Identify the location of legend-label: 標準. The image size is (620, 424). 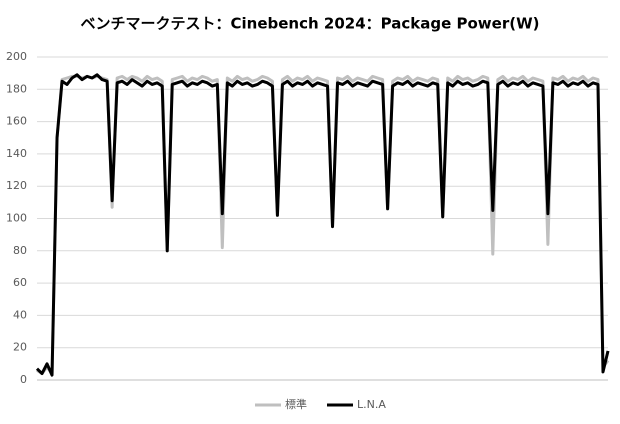
(296, 404).